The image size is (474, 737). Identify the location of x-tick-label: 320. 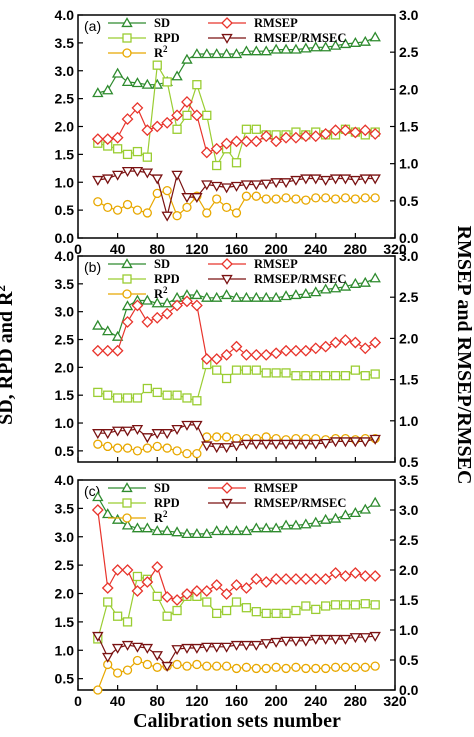
(395, 701).